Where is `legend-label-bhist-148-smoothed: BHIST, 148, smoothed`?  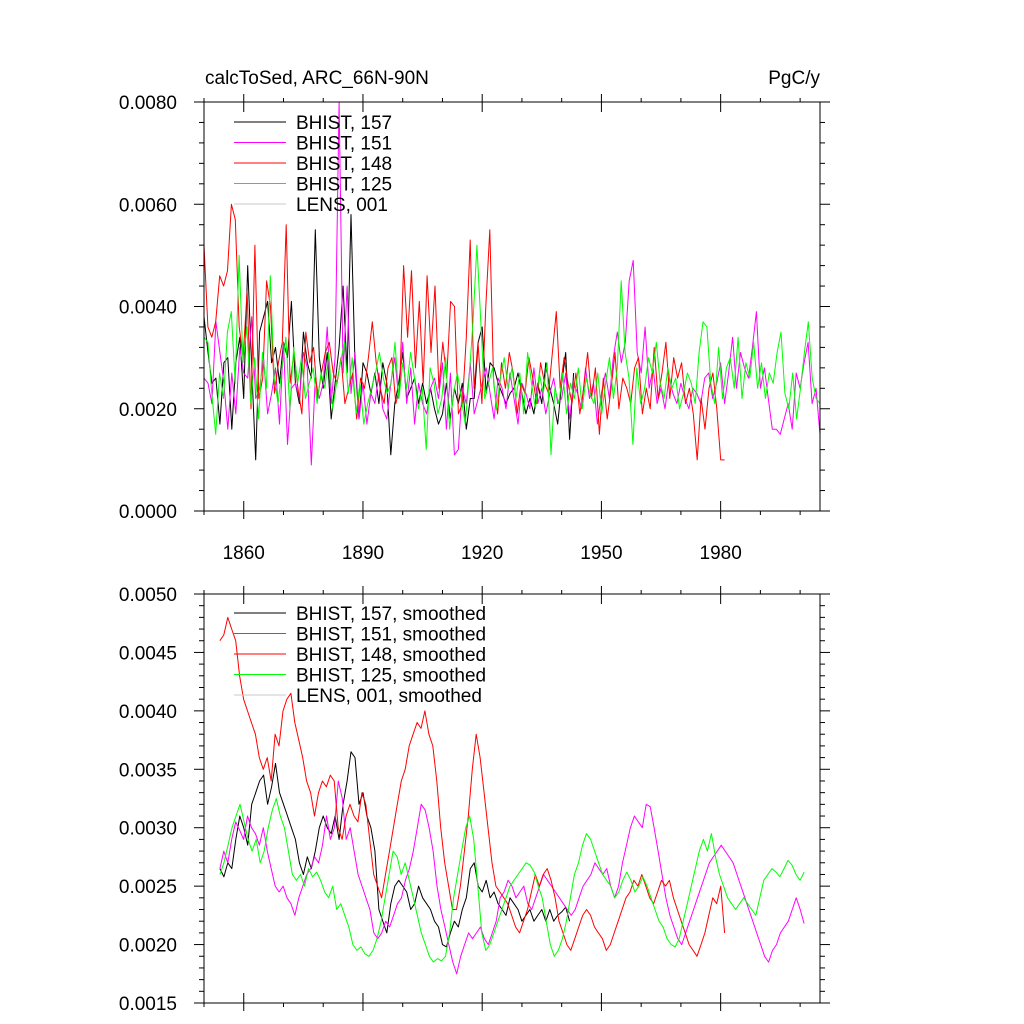
legend-label-bhist-148-smoothed: BHIST, 148, smoothed is located at coordinates (391, 655).